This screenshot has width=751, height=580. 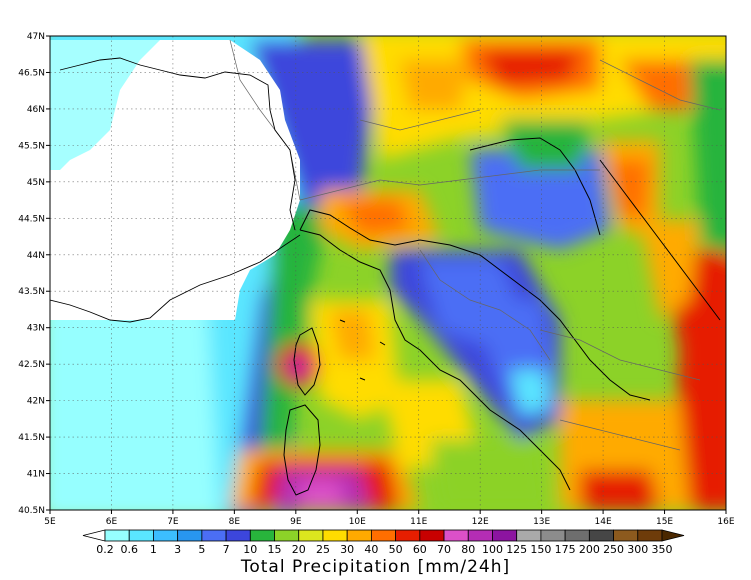 I want to click on y-tick-label: 44.5N, so click(x=31, y=219).